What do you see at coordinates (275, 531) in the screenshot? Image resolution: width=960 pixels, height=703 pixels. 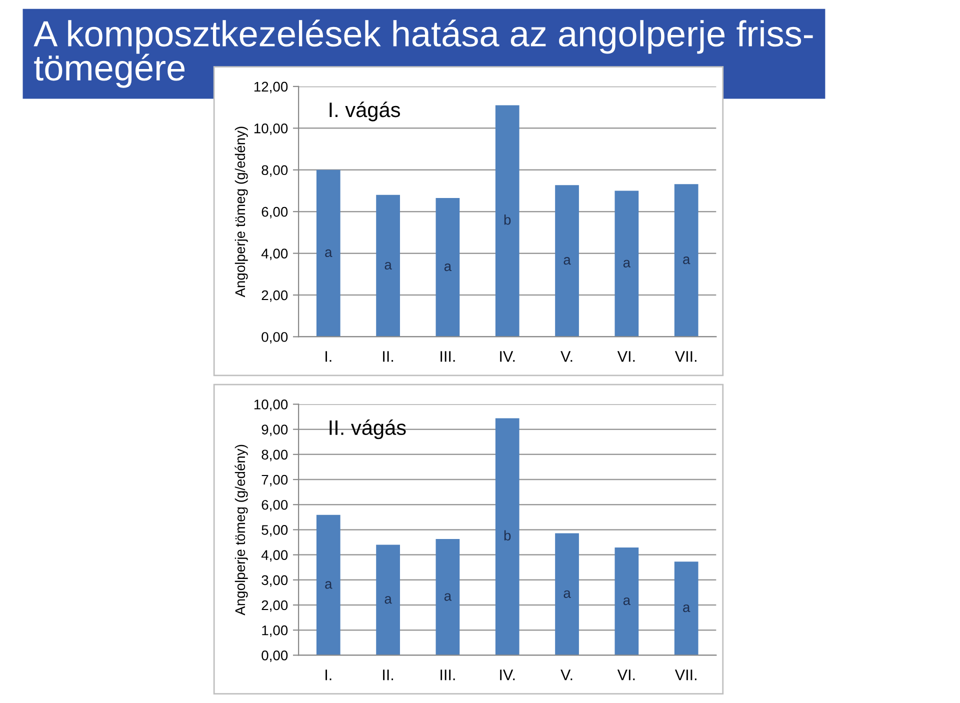 I see `y-tick-label: 5,00` at bounding box center [275, 531].